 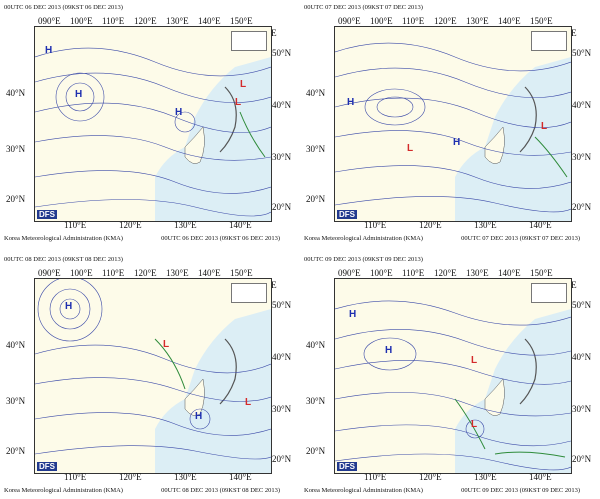 What do you see at coordinates (220, 238) in the screenshot?
I see `valid-time: 00UTC 06 DEC 2013 (09KST 06 DEC 2013)` at bounding box center [220, 238].